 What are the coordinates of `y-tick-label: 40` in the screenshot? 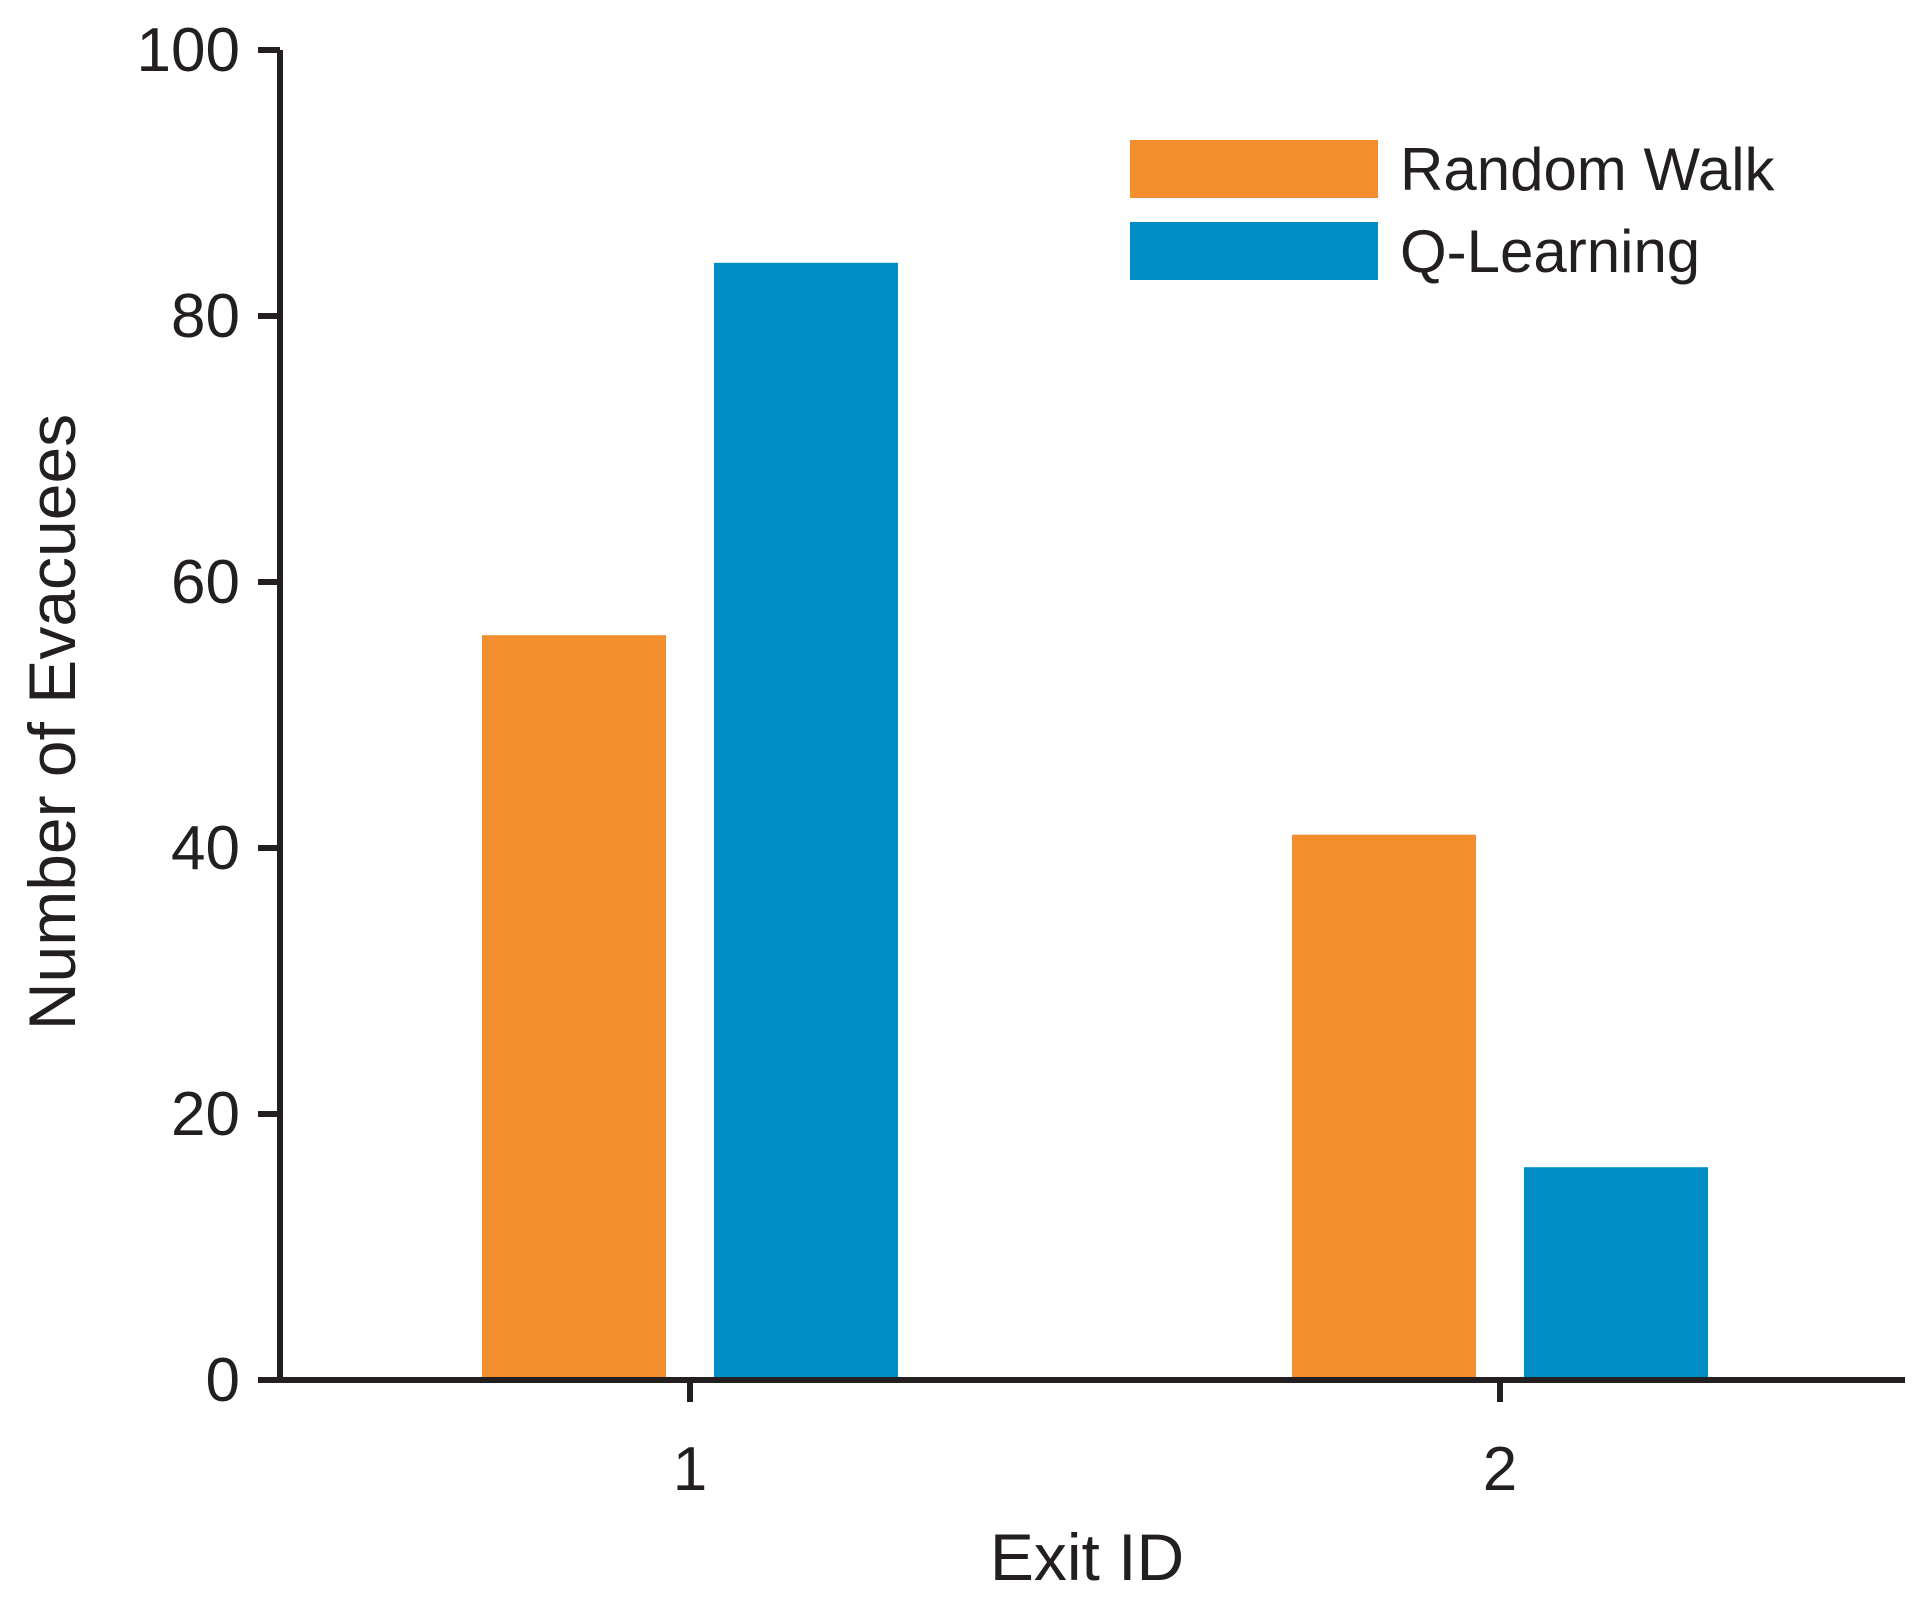 It's located at (205, 848).